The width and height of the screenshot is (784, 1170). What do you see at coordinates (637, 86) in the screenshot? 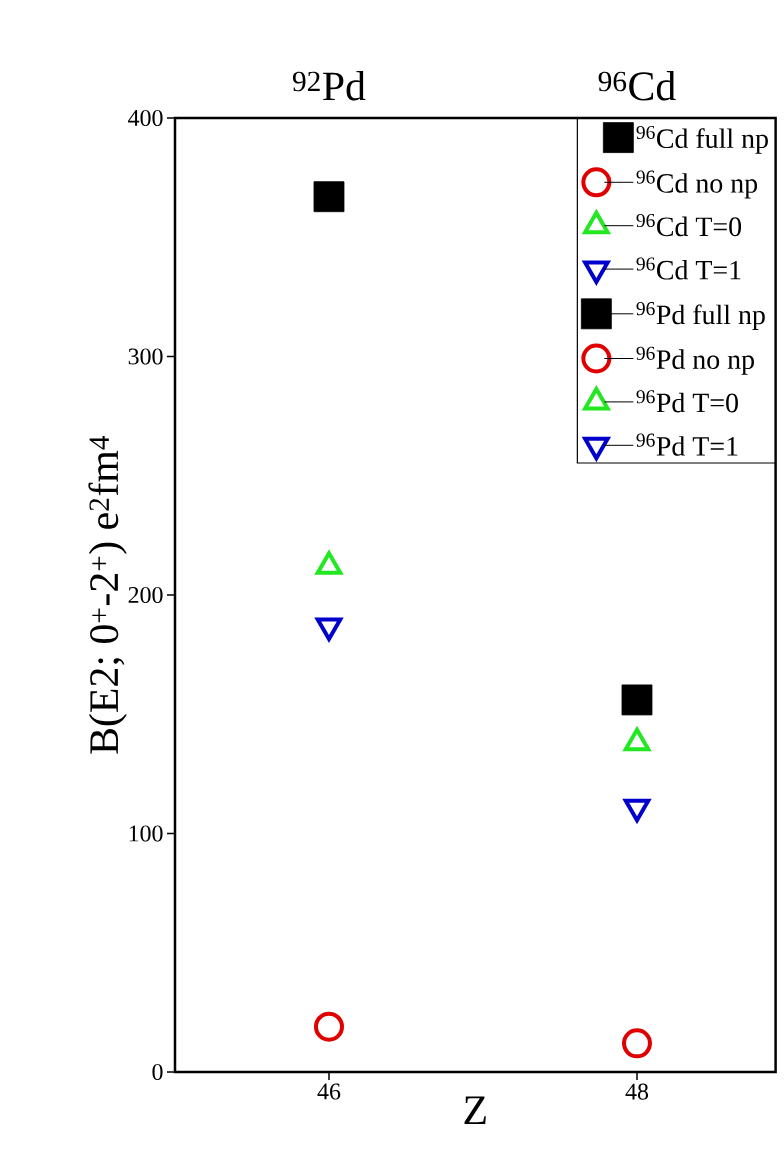
I see `text: $^{96}$Cd` at bounding box center [637, 86].